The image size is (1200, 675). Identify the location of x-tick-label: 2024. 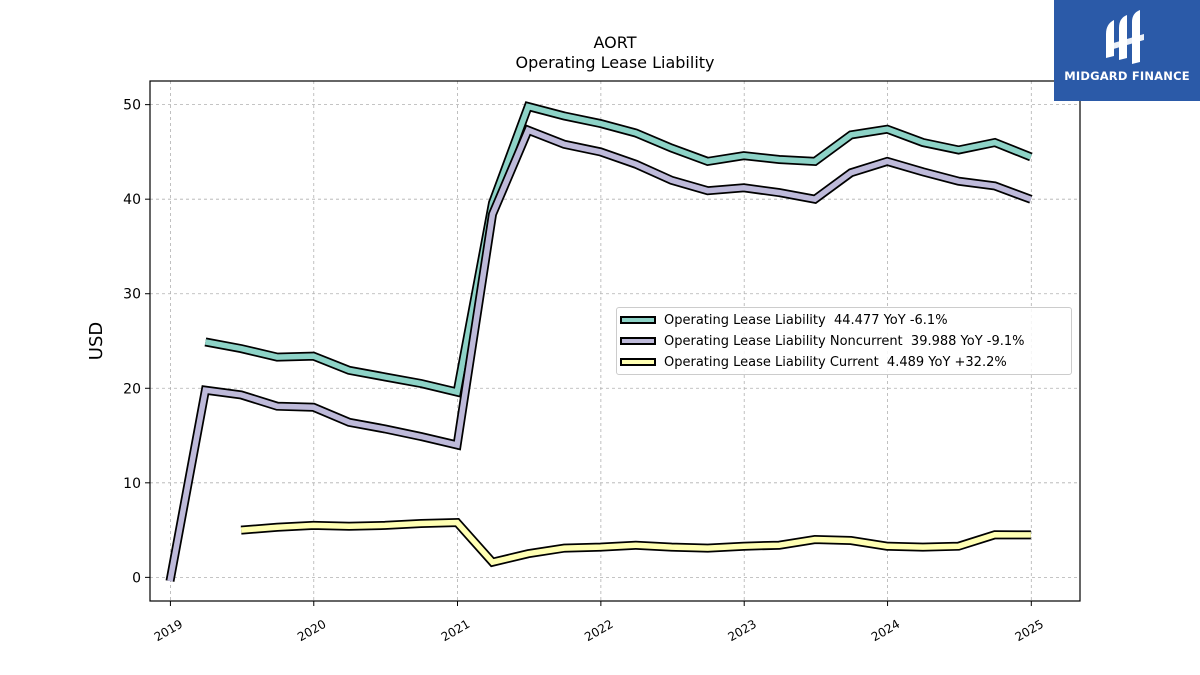
(885, 630).